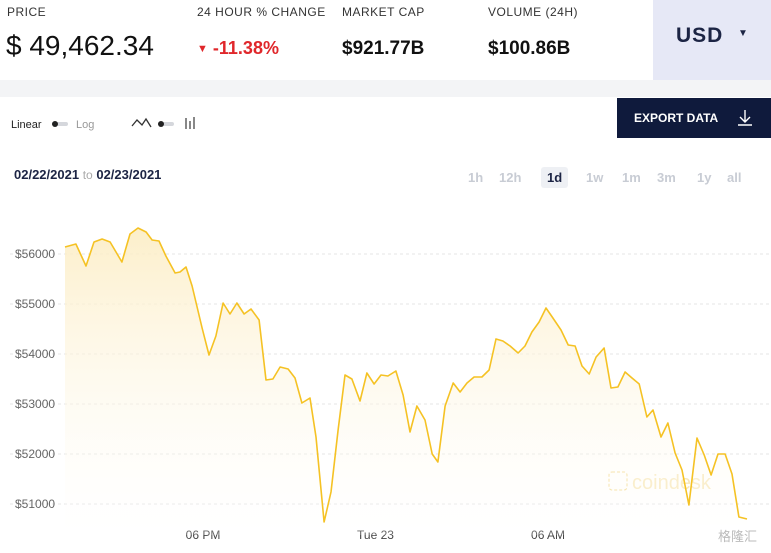  I want to click on date-sep: to, so click(87, 175).